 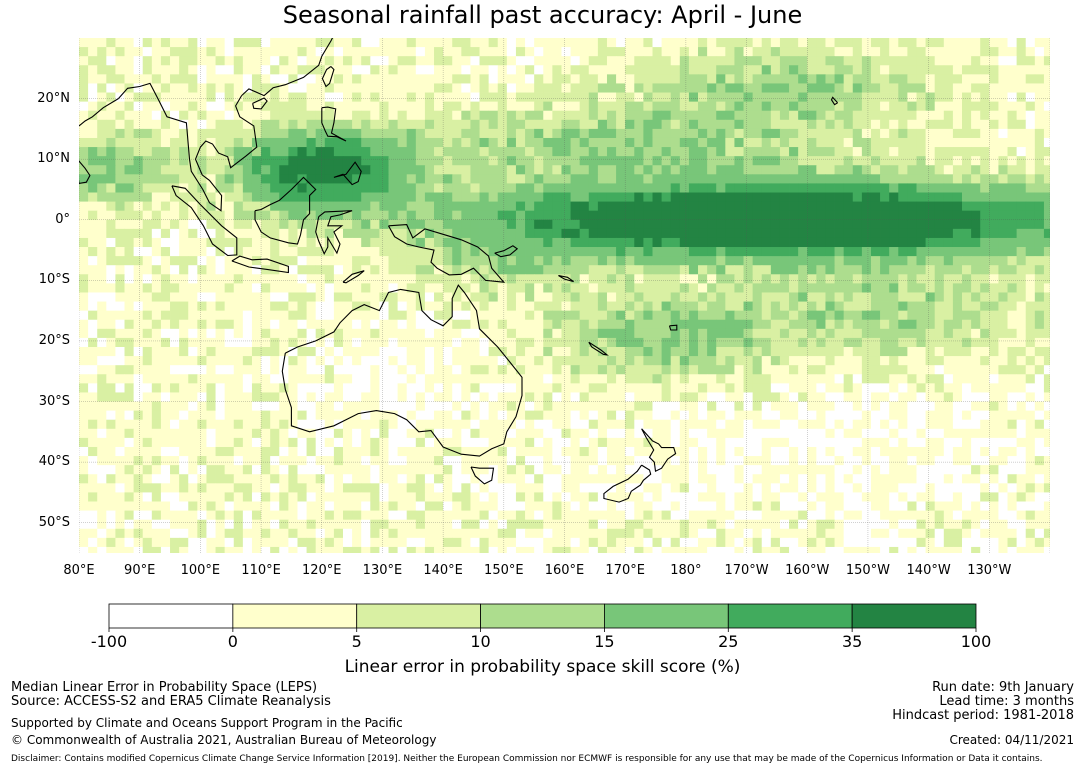 What do you see at coordinates (382, 570) in the screenshot?
I see `longitude-label: 130°E` at bounding box center [382, 570].